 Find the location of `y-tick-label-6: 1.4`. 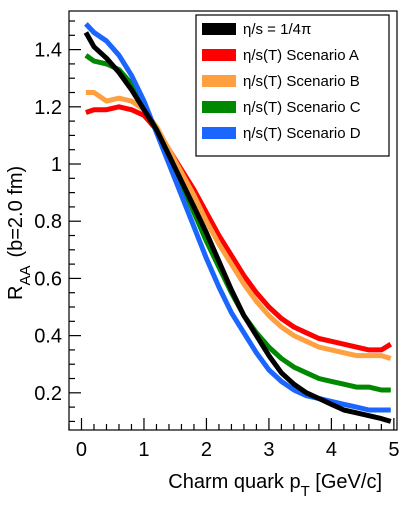

y-tick-label-6: 1.4 is located at coordinates (48, 51).